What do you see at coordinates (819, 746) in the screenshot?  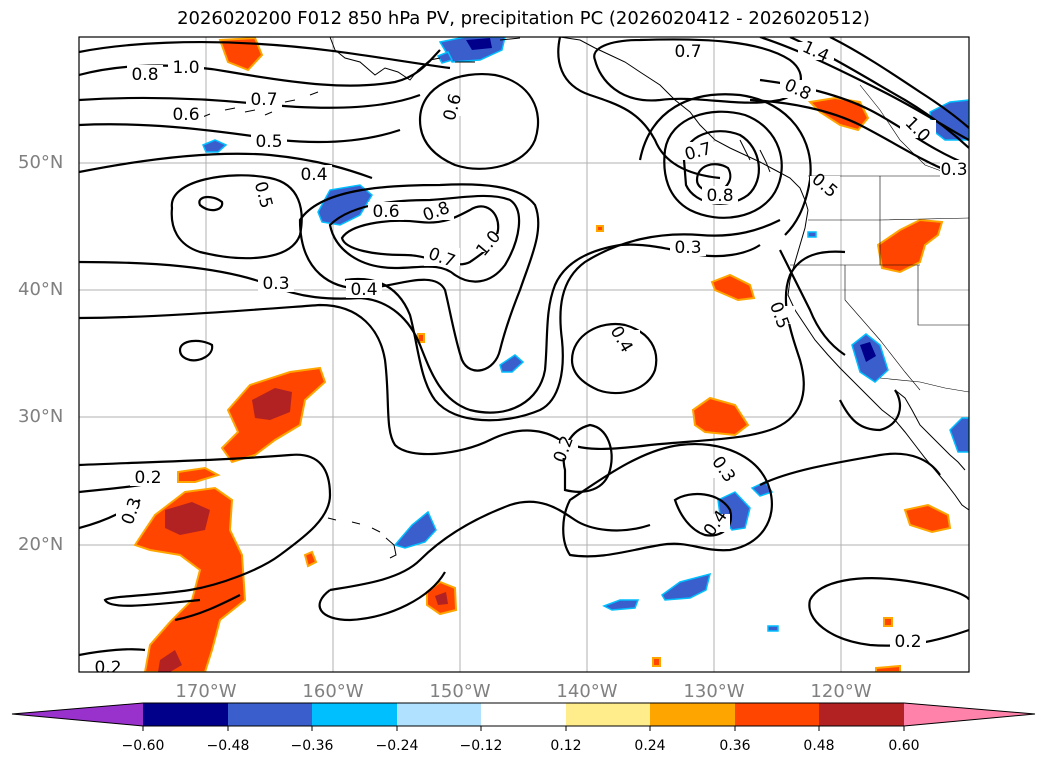 I see `colorbar-tick-label: 0.48` at bounding box center [819, 746].